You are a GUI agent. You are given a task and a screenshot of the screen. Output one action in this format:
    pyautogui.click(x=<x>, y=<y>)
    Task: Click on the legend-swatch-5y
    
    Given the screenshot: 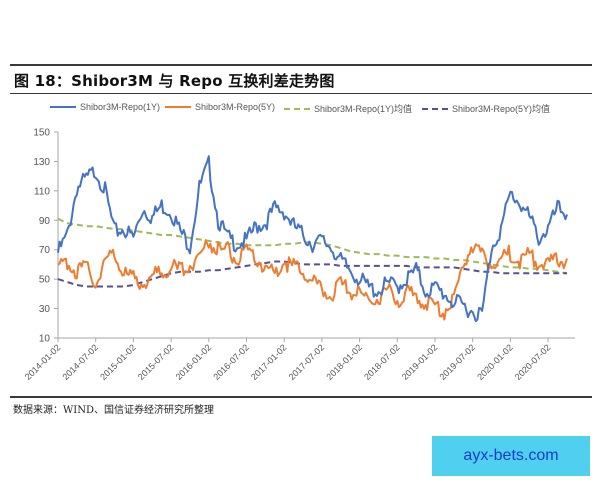 What is the action you would take?
    pyautogui.click(x=178, y=107)
    